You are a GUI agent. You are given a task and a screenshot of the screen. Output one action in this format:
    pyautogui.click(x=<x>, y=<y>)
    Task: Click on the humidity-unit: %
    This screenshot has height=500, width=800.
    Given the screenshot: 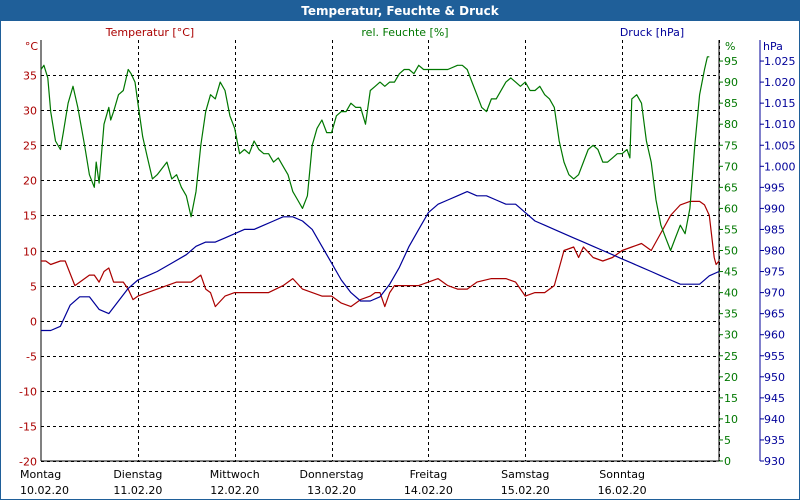 What is the action you would take?
    pyautogui.click(x=730, y=46)
    